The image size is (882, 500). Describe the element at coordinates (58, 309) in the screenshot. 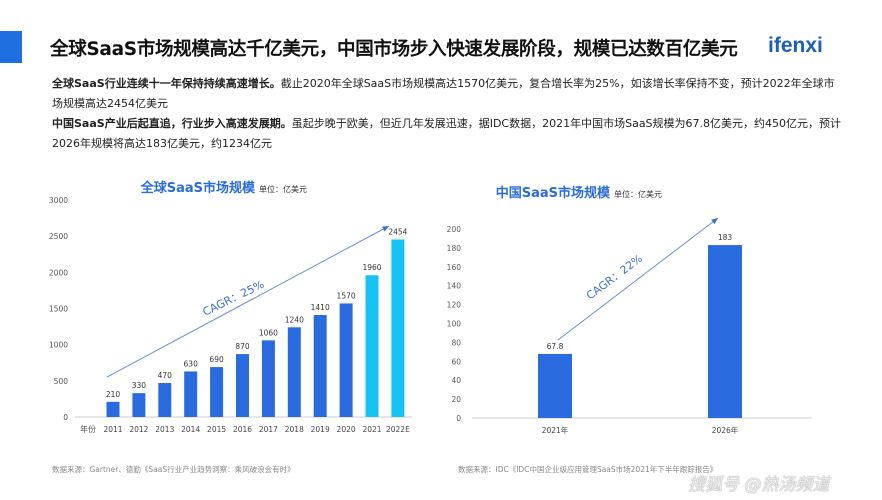

I see `y-tick-label: 1500` at that location.